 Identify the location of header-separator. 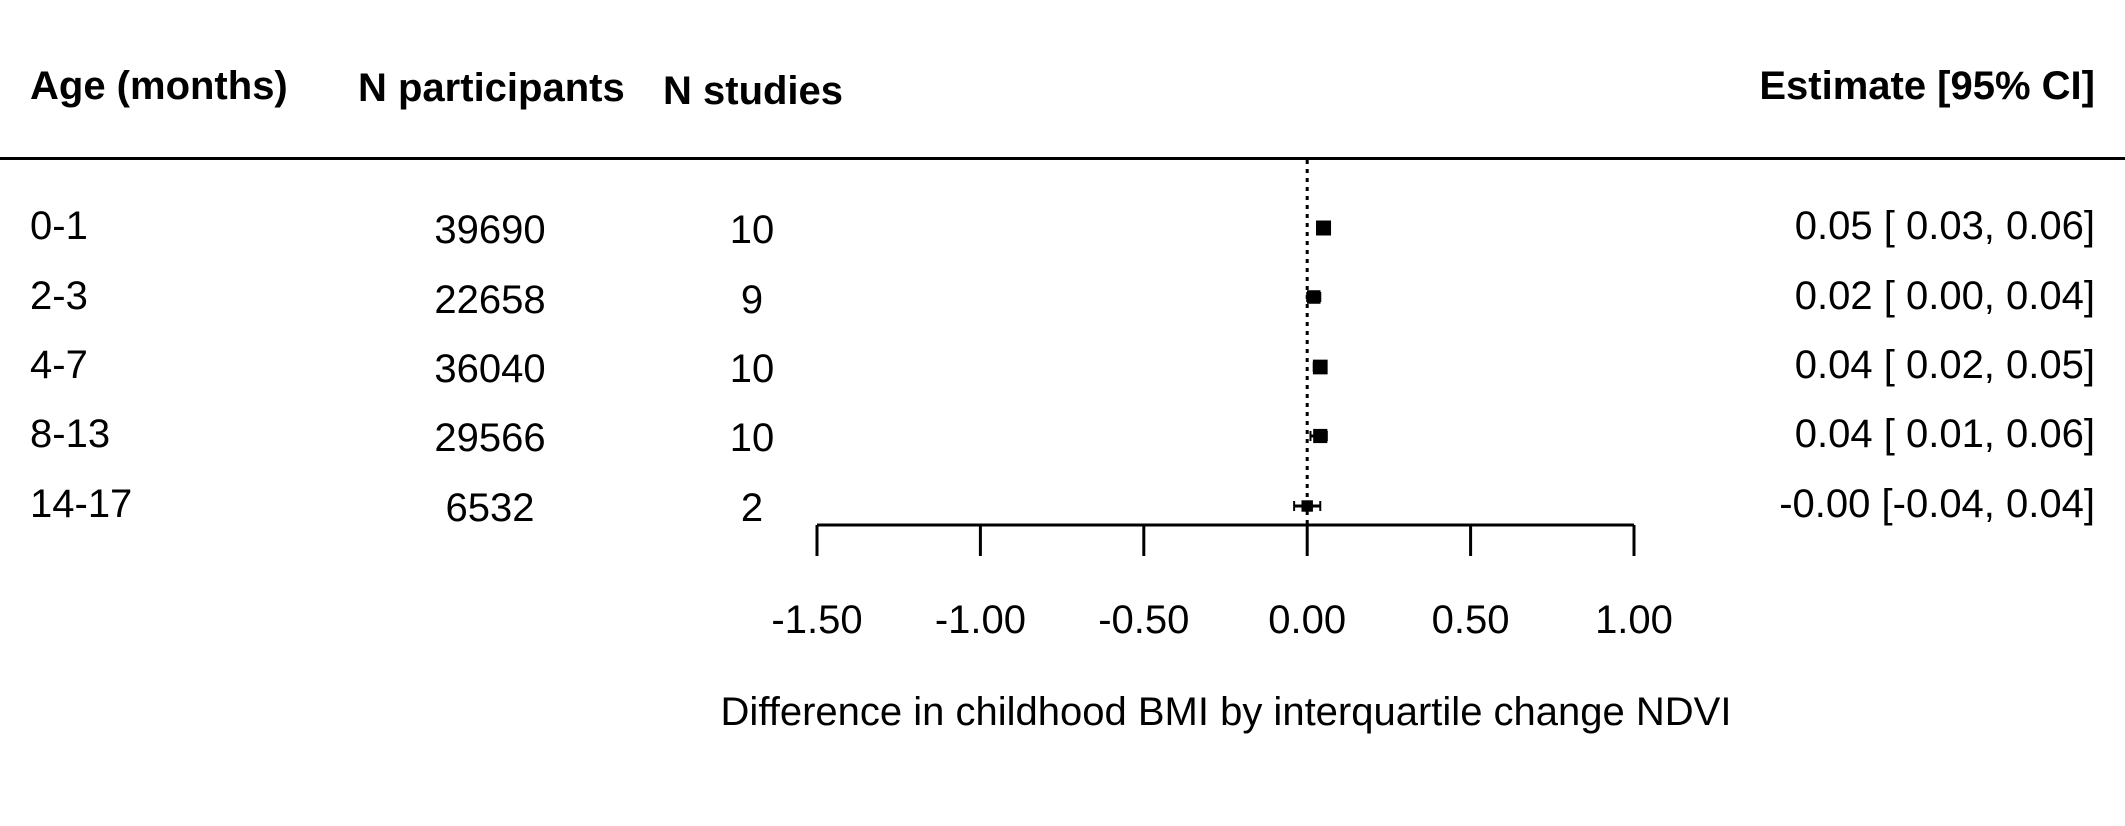
(1062, 158).